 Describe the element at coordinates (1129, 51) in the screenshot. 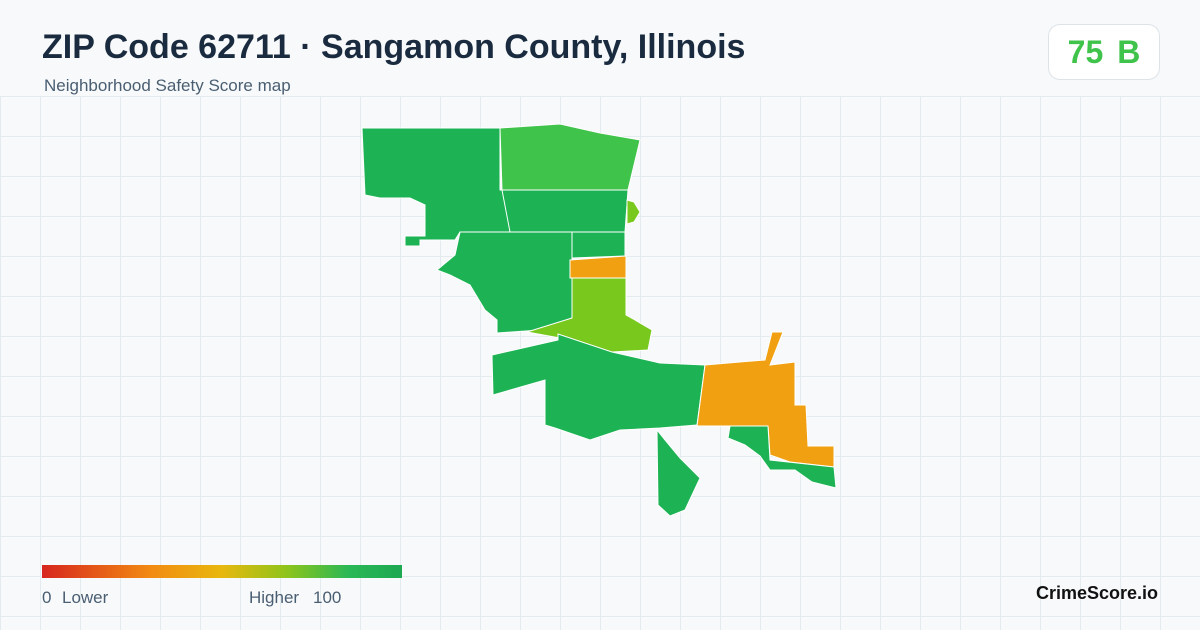

I see `grade: B` at that location.